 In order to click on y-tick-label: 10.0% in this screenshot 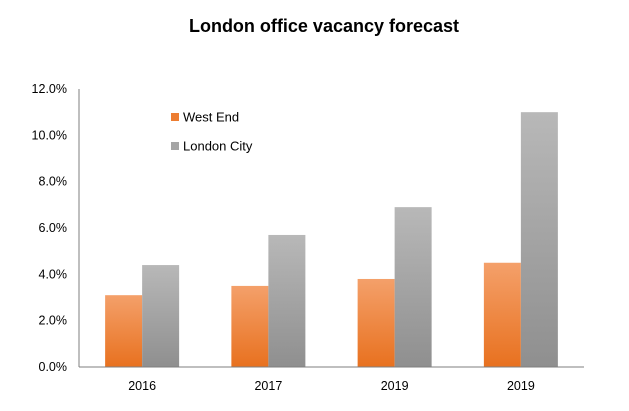, I will do `click(49, 135)`.